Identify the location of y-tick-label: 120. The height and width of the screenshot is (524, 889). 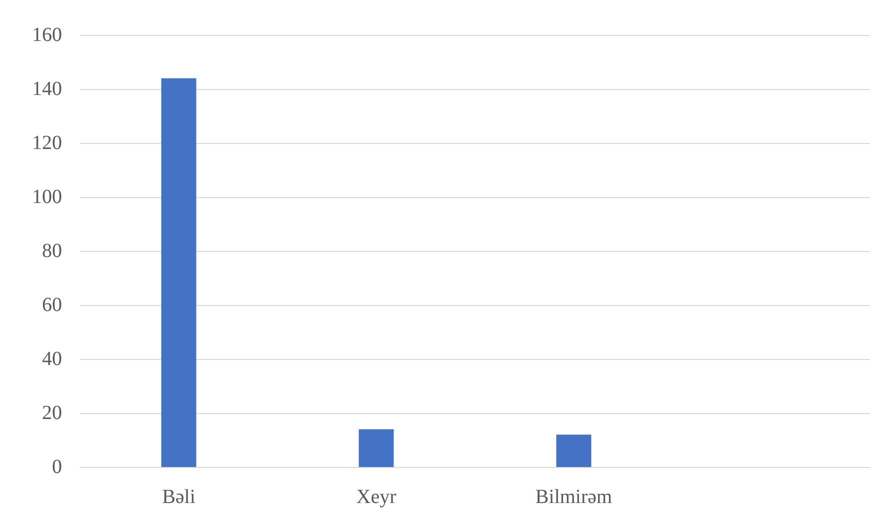
(47, 143).